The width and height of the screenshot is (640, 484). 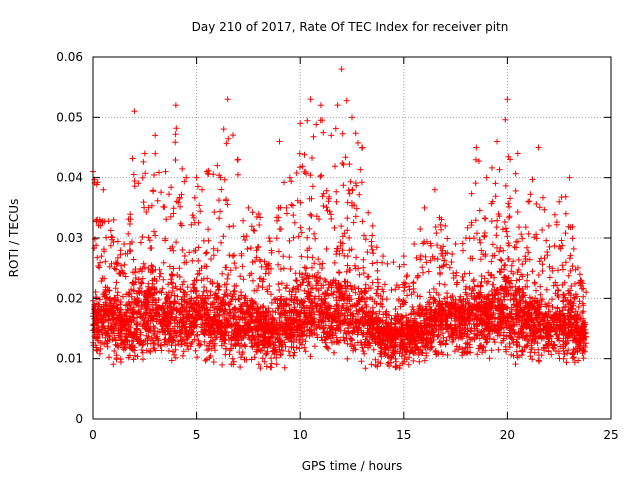 I want to click on y-tick-label: 0.02, so click(x=69, y=298).